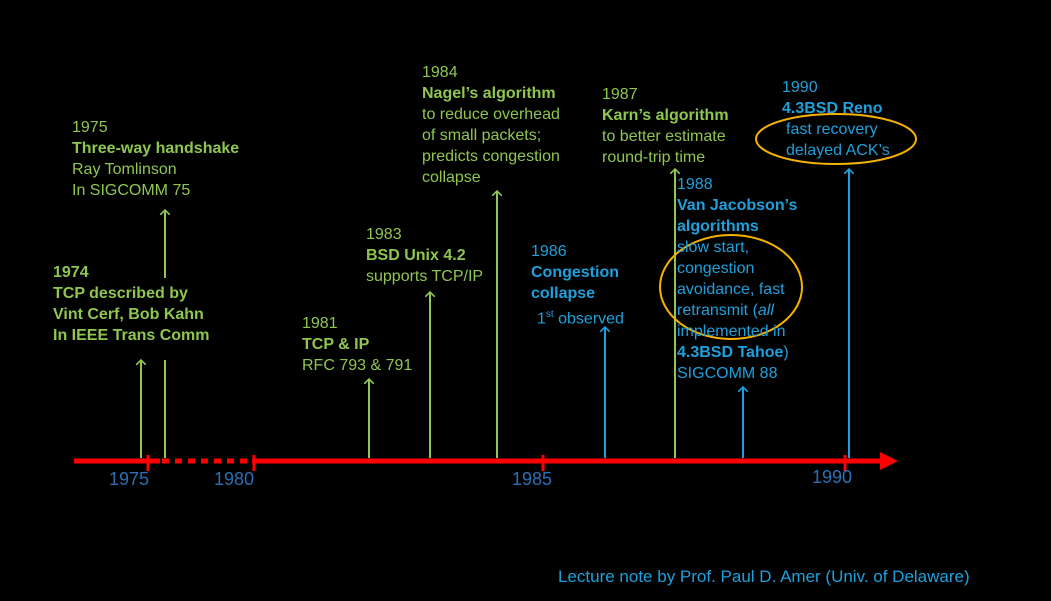 This screenshot has height=601, width=1051. I want to click on axis-arrowhead, so click(889, 461).